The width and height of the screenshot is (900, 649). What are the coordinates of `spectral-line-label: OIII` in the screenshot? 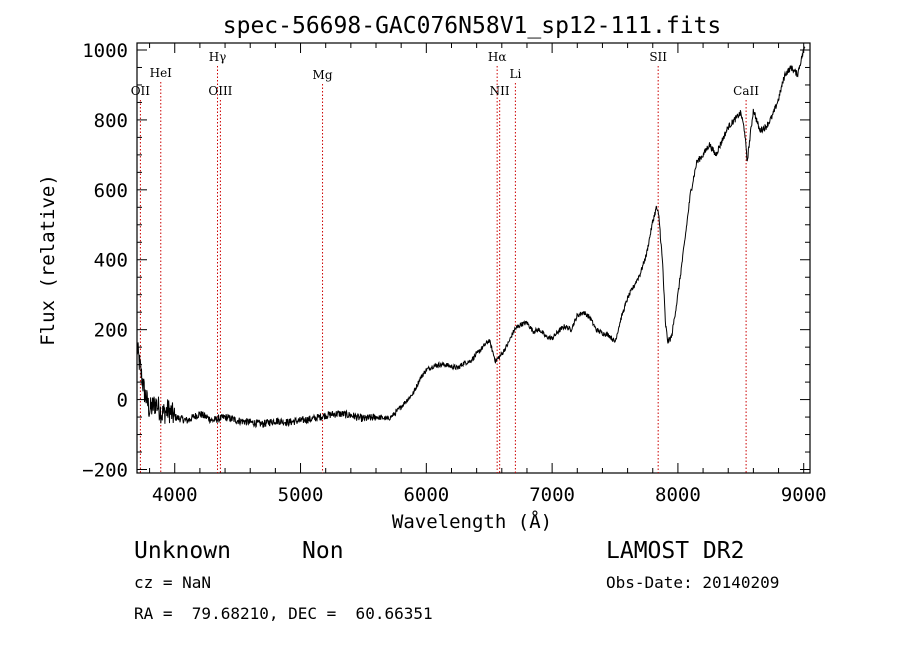 It's located at (220, 91).